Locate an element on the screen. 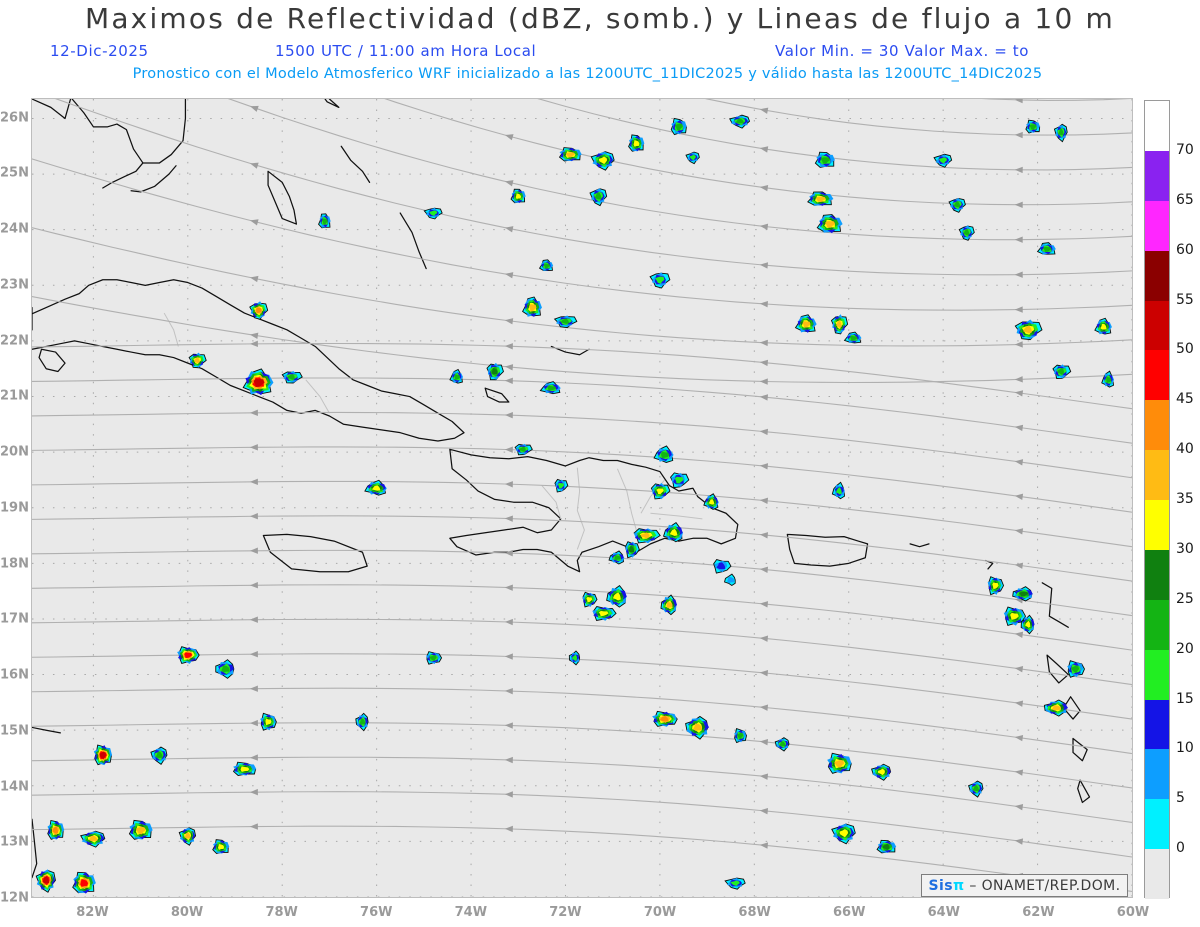  lon-tick-label: 72W is located at coordinates (565, 912).